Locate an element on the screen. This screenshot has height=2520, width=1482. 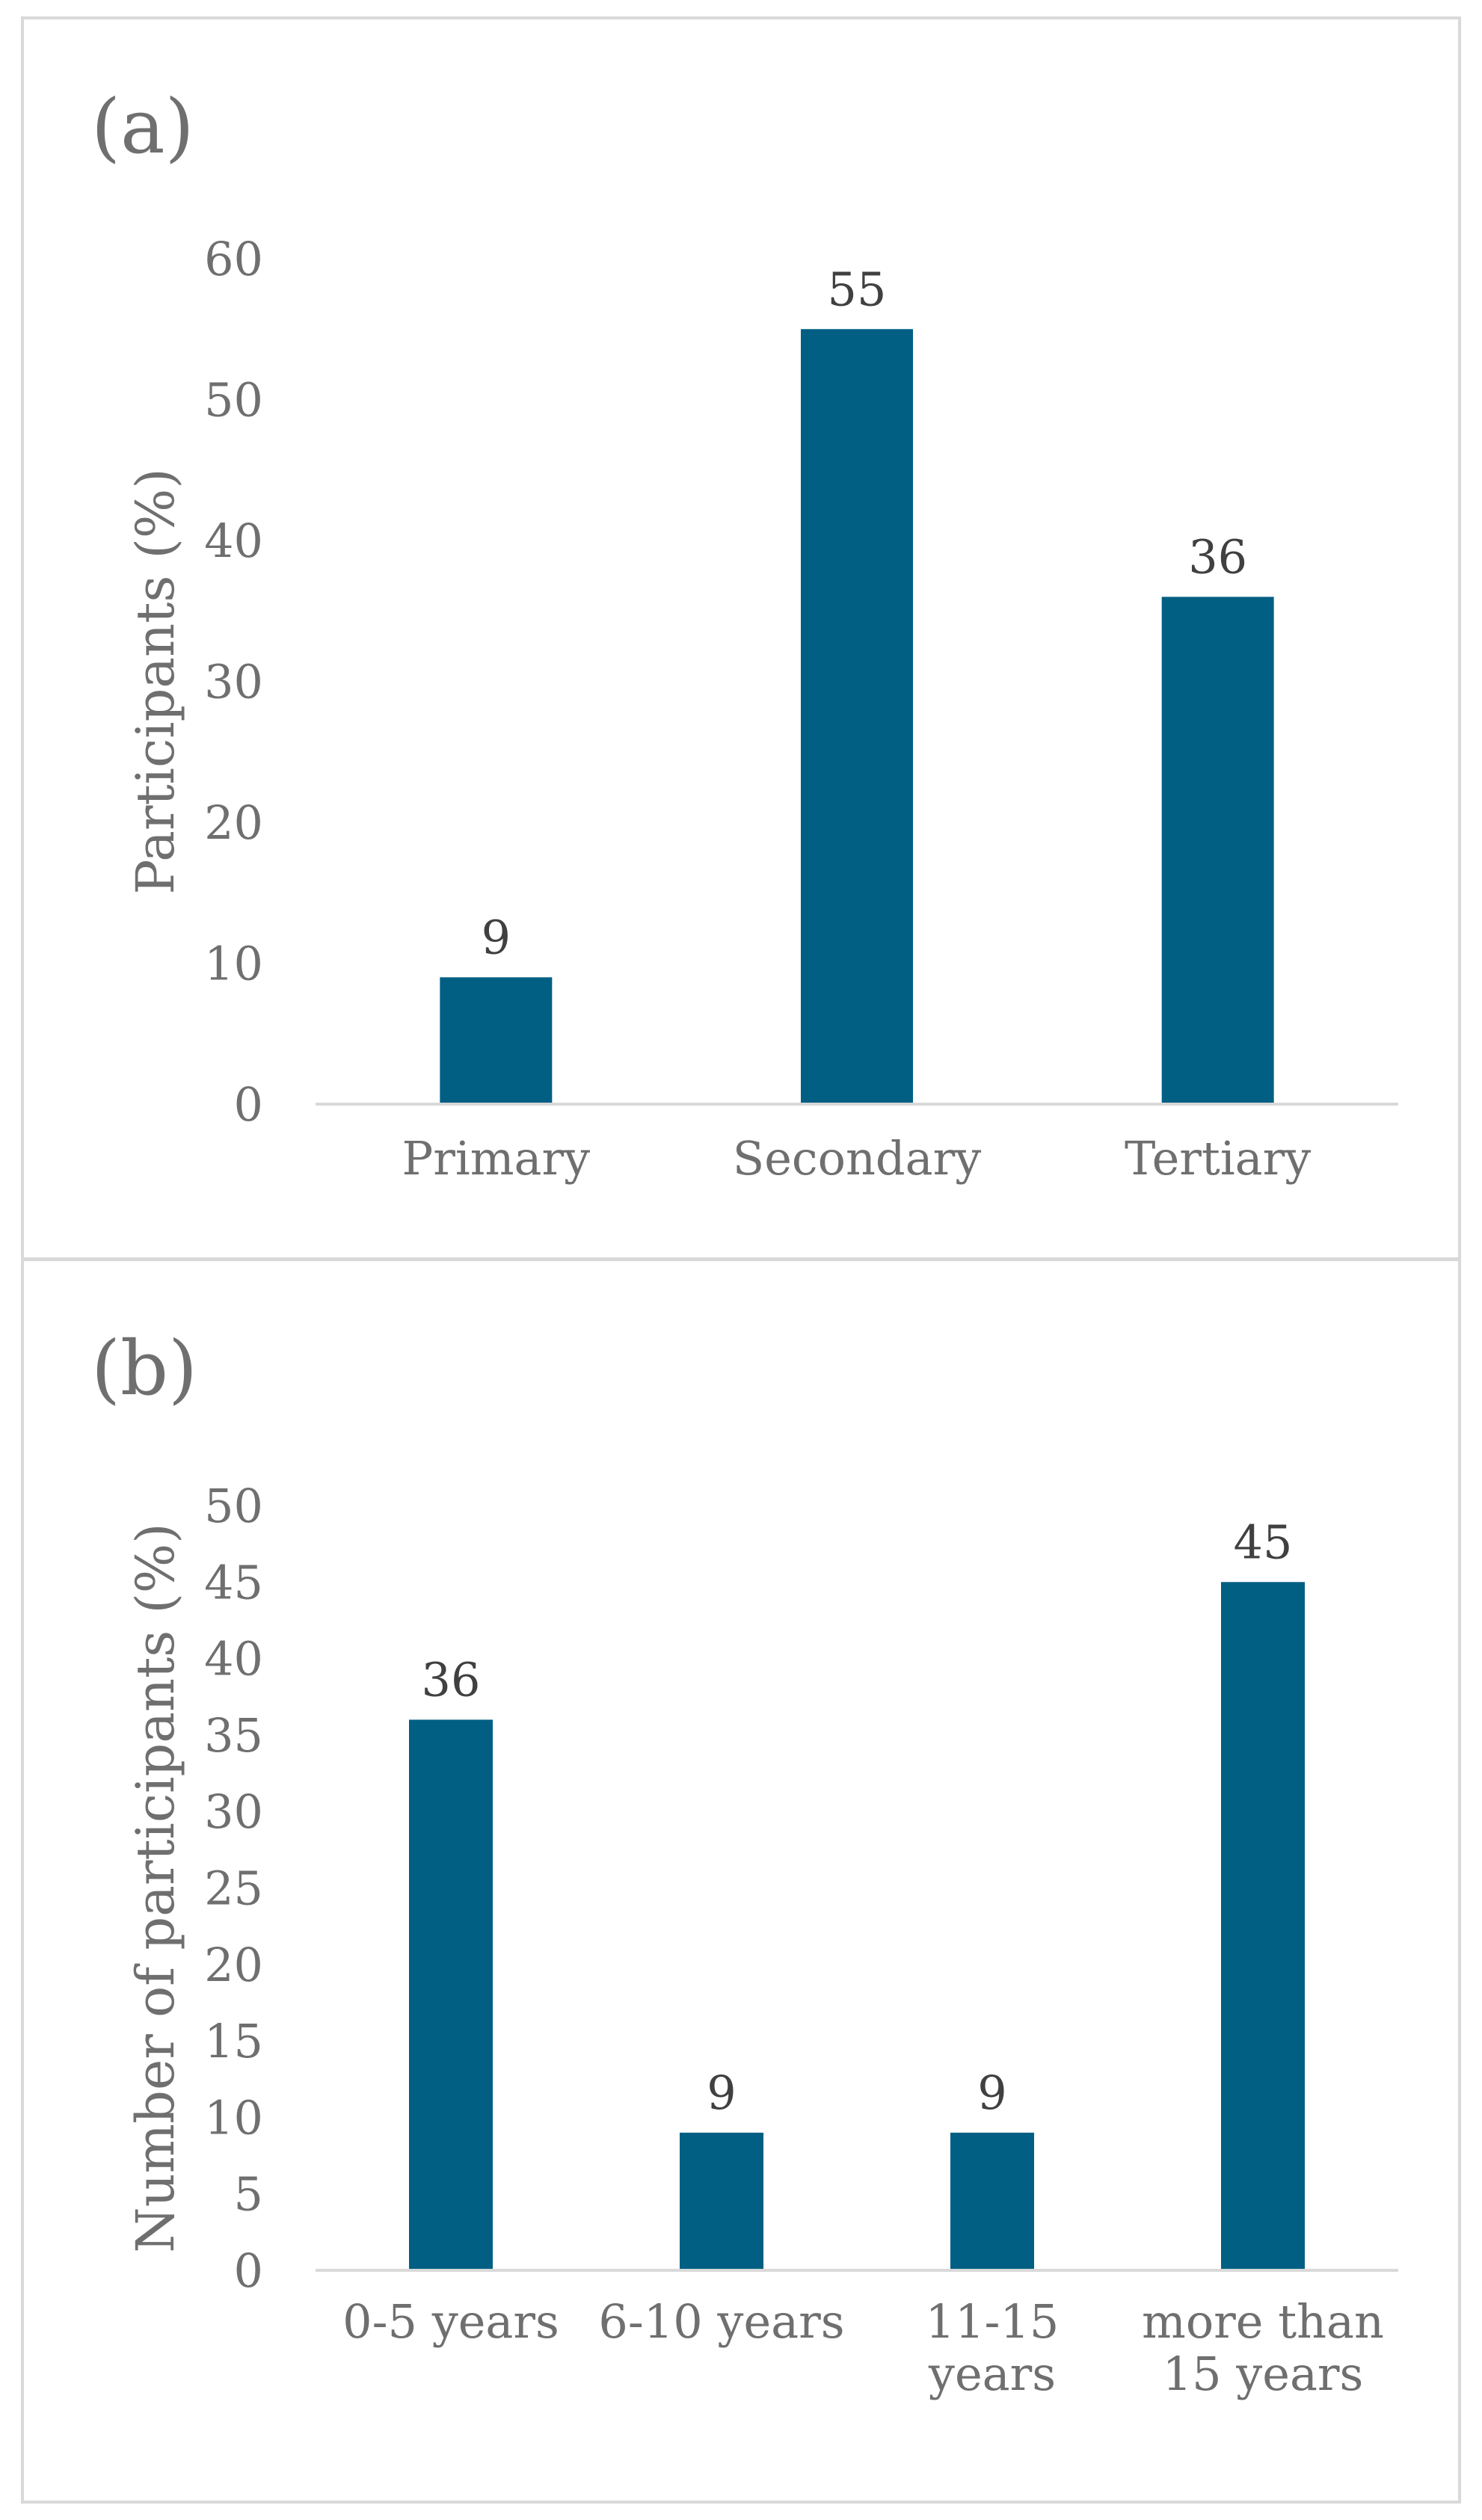
y-tick-label: 15 is located at coordinates (233, 2041).